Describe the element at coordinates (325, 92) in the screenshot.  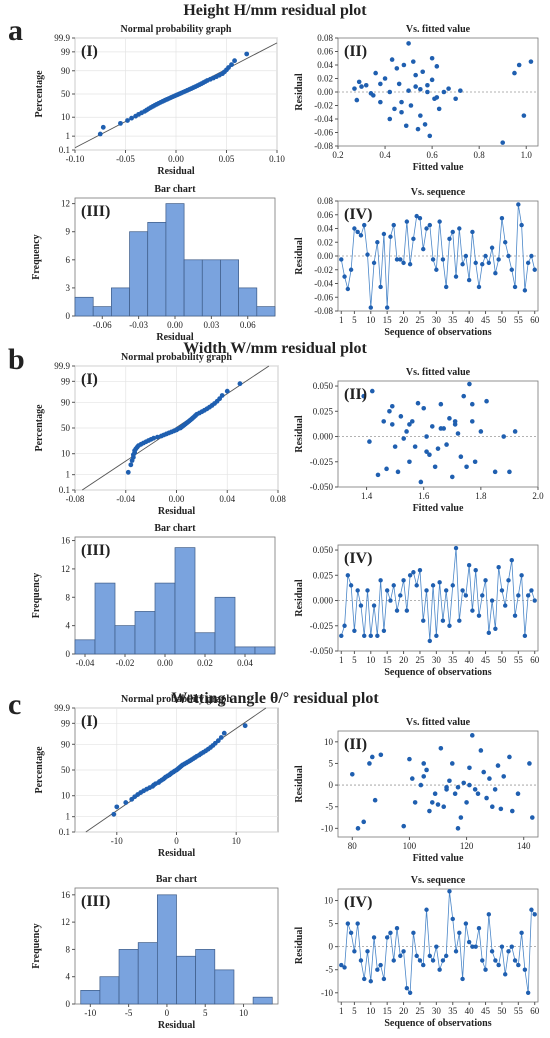
I see `y-tick-label: 0.00` at that location.